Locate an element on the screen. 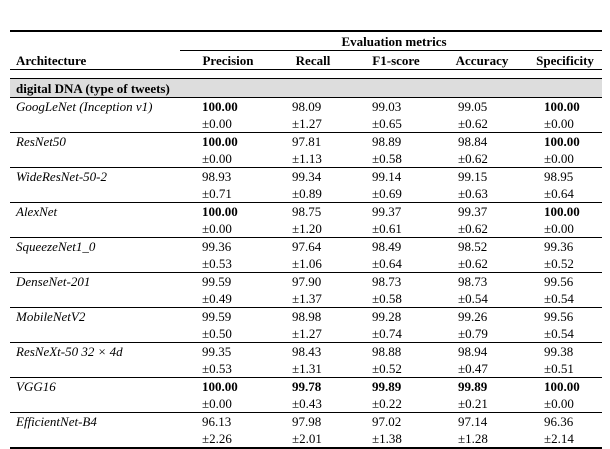 This screenshot has width=610, height=449. metric-value: 98.89 is located at coordinates (387, 141).